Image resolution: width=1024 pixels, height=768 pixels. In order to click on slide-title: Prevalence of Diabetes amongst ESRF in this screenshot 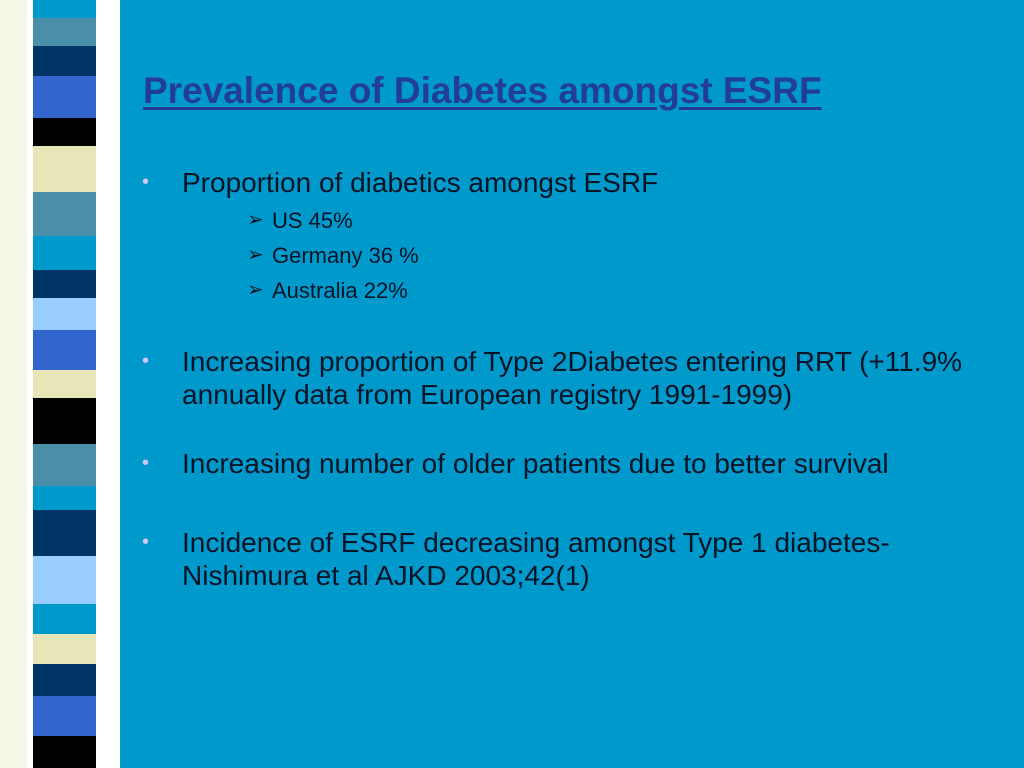, I will do `click(482, 90)`.